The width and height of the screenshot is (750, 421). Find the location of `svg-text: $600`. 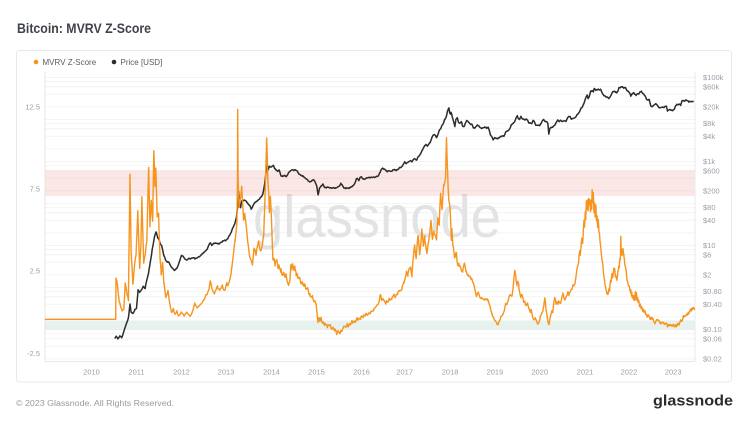

svg-text: $600 is located at coordinates (711, 170).